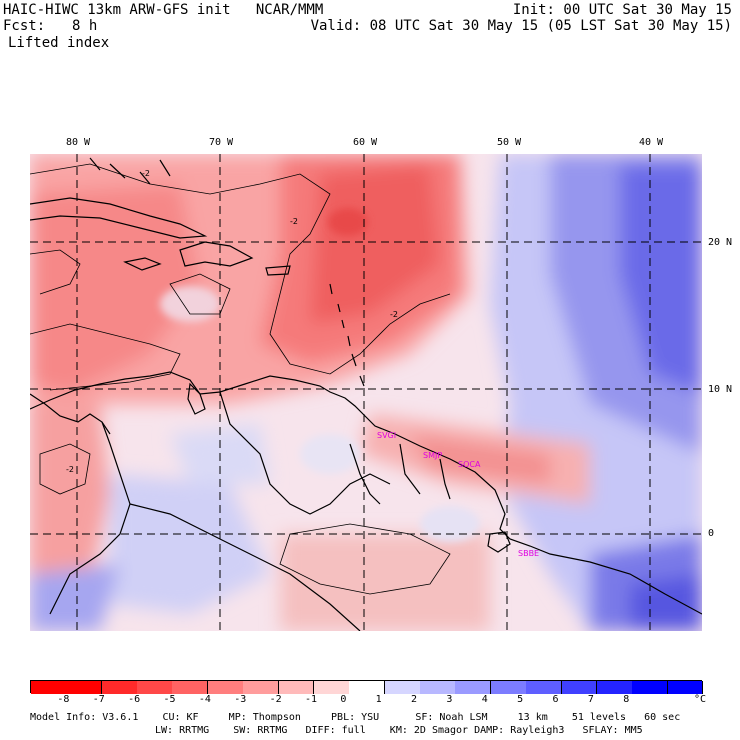  Describe the element at coordinates (484, 699) in the screenshot. I see `colorbar-tick-label: 4` at that location.